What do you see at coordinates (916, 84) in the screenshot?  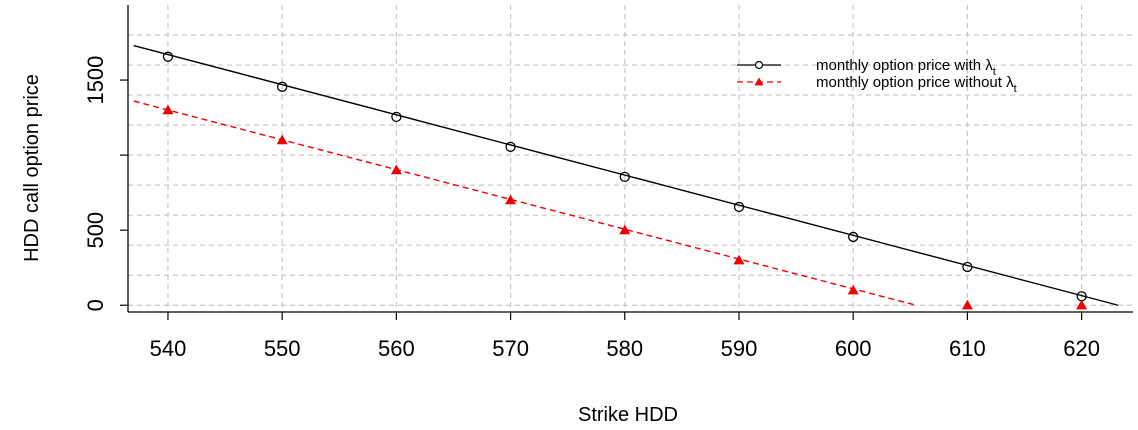 I see `legend-label: monthly option price without λt` at bounding box center [916, 84].